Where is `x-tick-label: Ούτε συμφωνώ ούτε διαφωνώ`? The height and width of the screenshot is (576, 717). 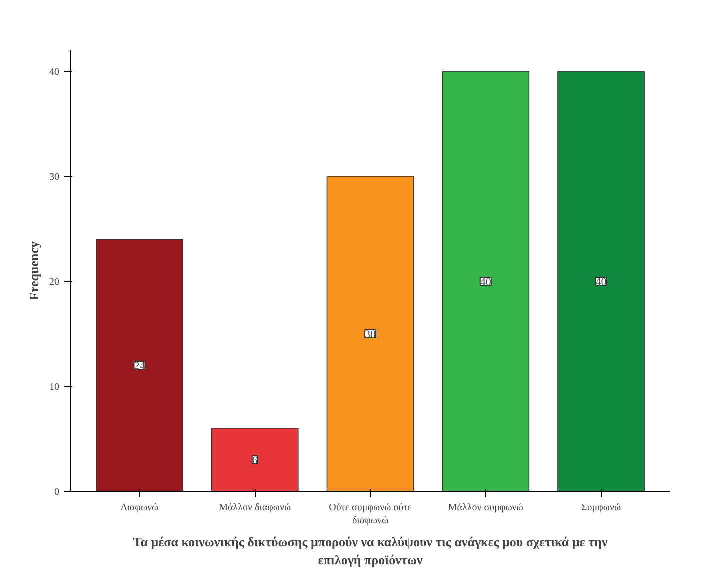 x-tick-label: Ούτε συμφωνώ ούτε διαφωνώ is located at coordinates (370, 514).